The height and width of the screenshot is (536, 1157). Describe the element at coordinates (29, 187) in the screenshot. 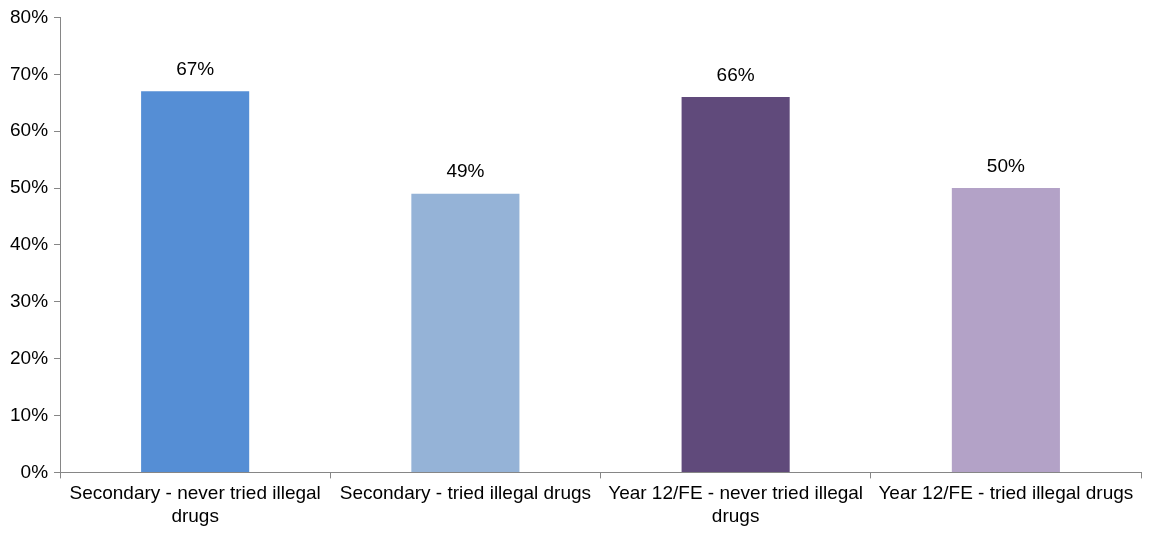

I see `y-tick-label: 50%` at that location.